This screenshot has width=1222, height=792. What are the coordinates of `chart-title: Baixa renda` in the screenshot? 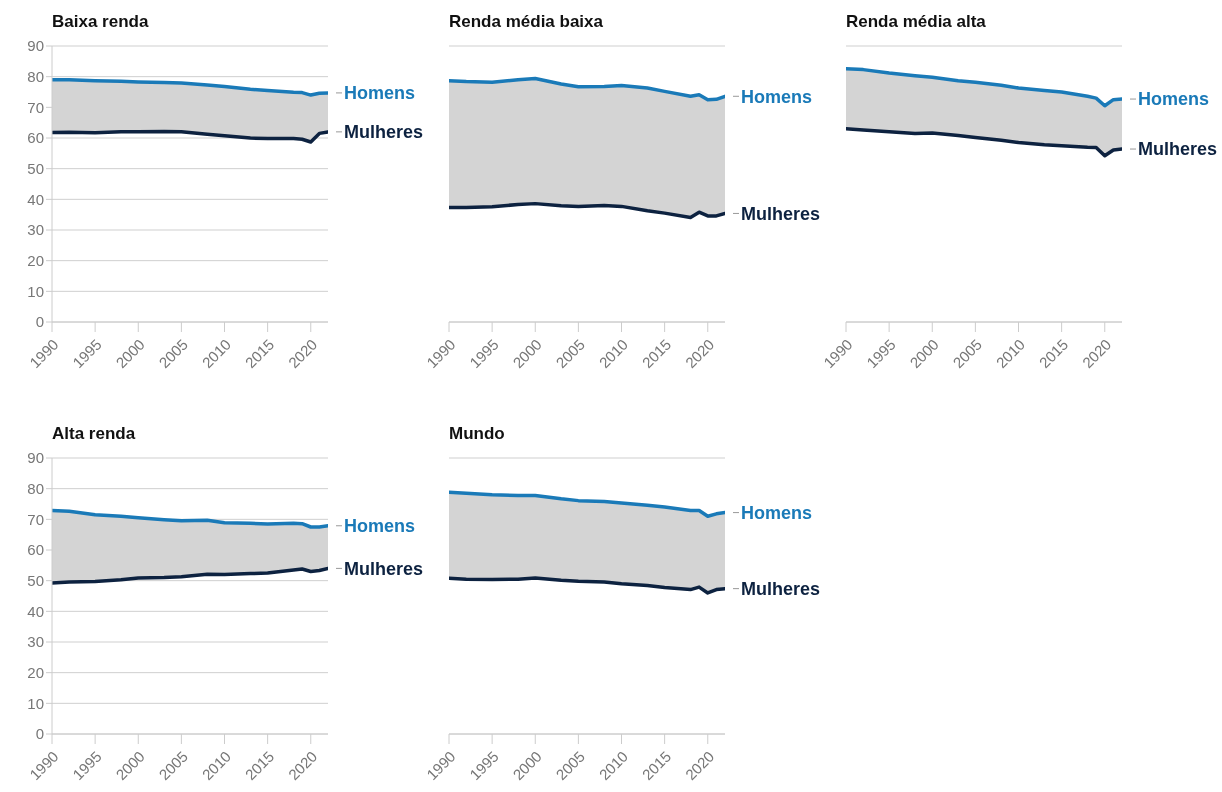 It's located at (101, 22).